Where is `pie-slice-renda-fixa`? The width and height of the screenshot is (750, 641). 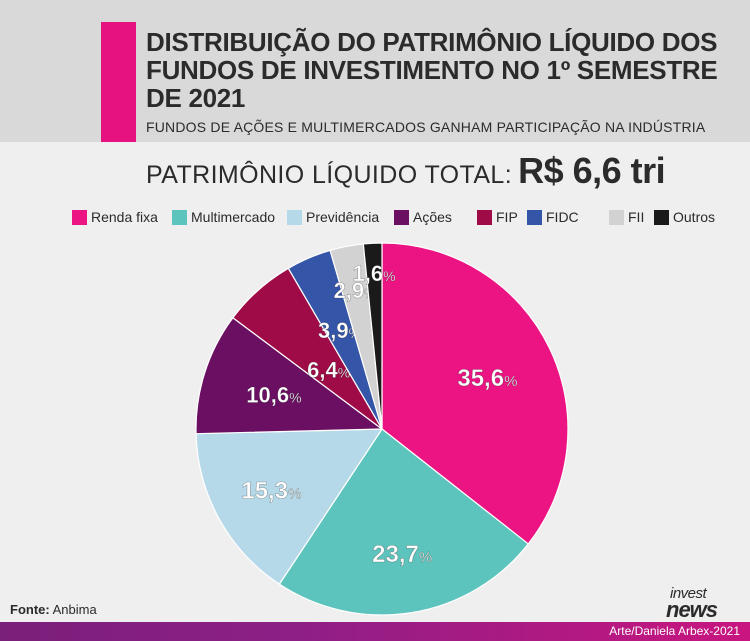
pie-slice-renda-fixa is located at coordinates (475, 393).